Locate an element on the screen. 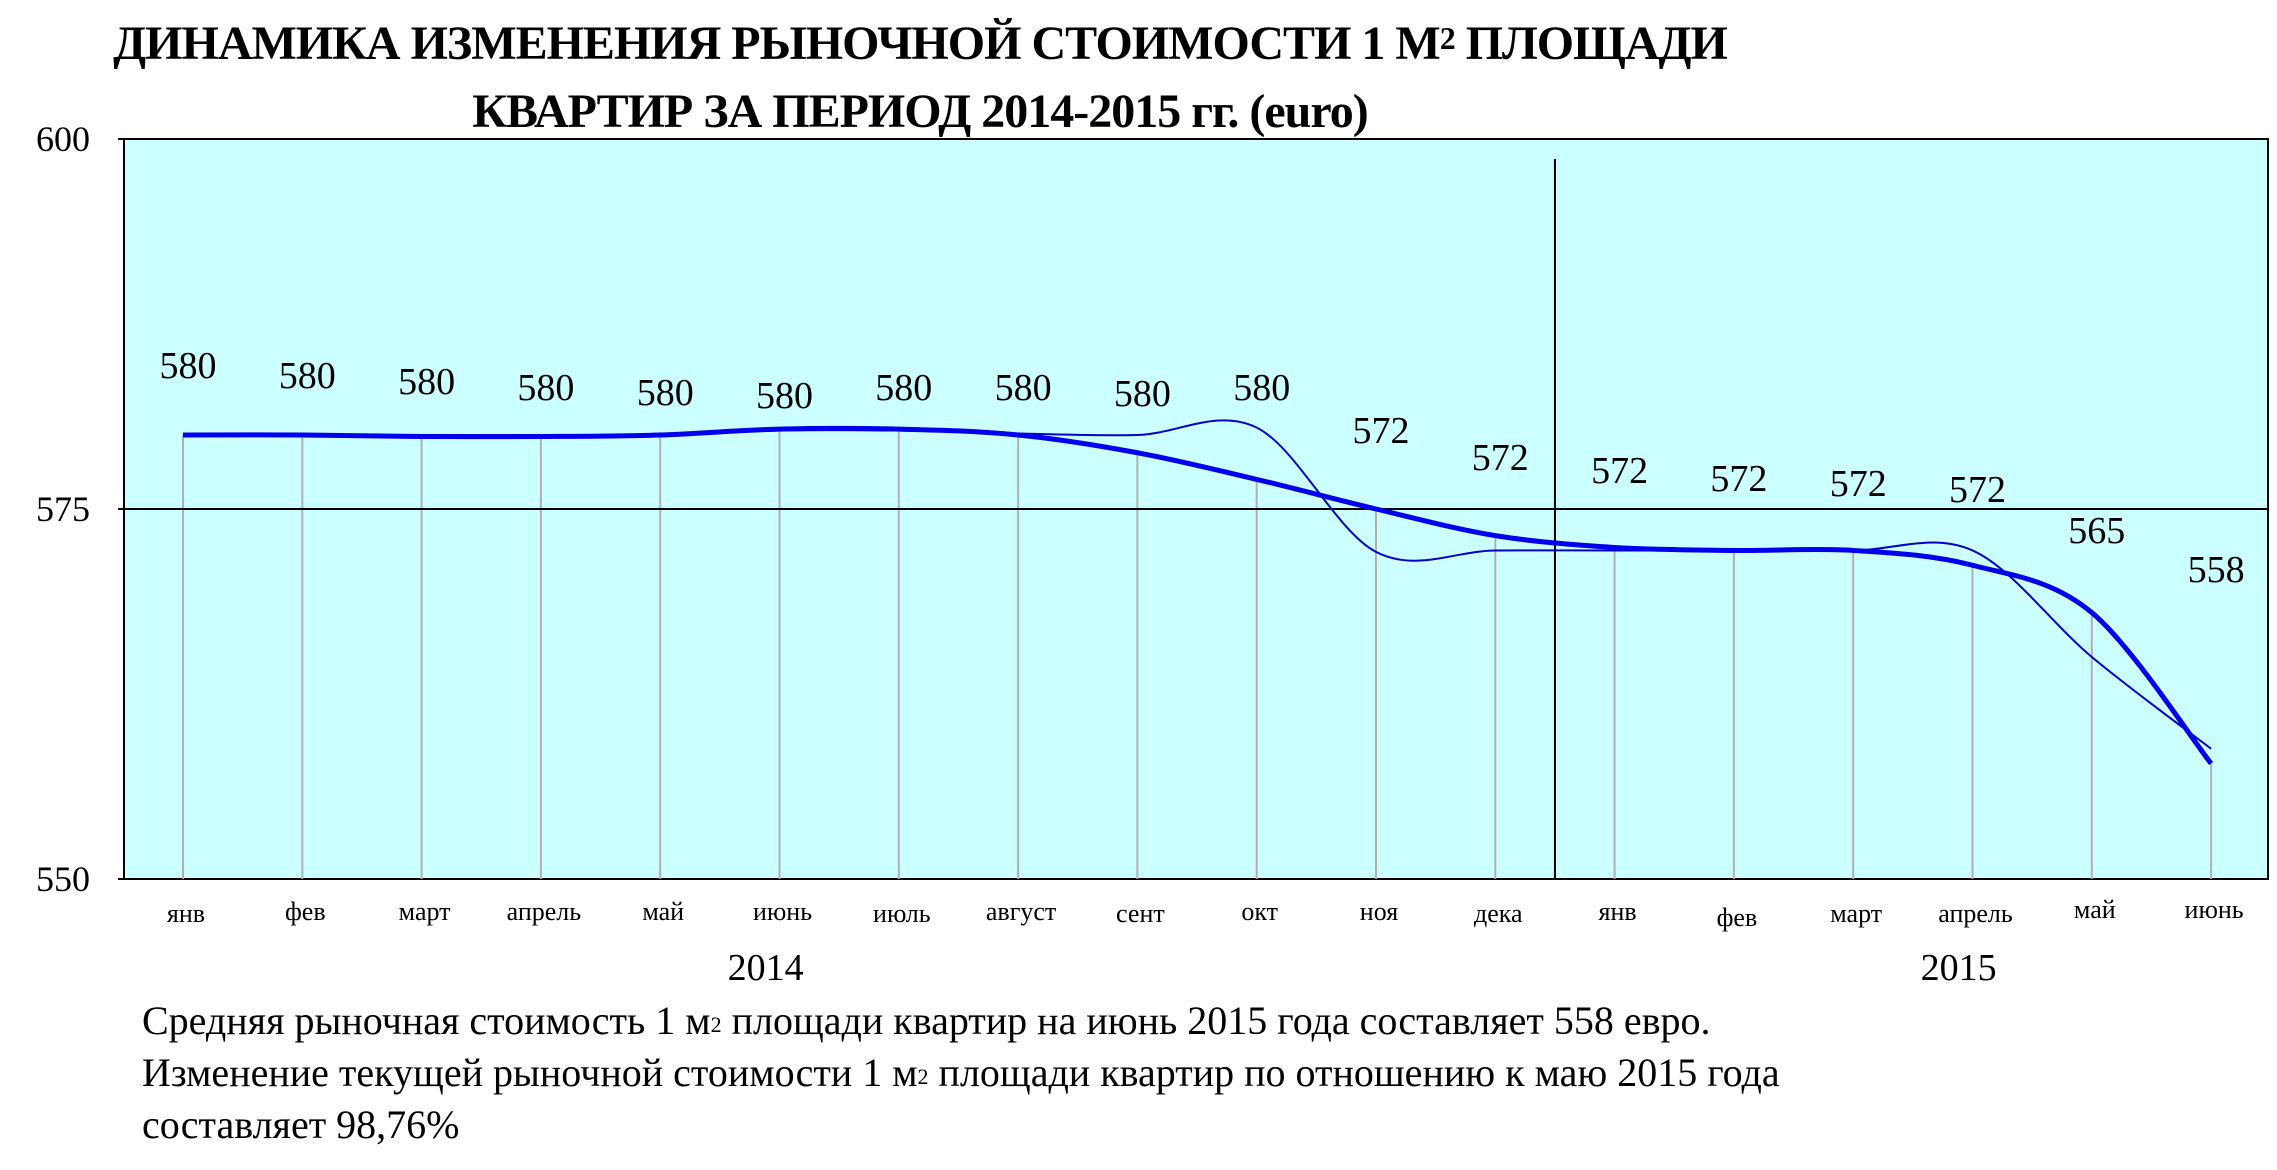  y-tick-label: 575 is located at coordinates (63, 509).